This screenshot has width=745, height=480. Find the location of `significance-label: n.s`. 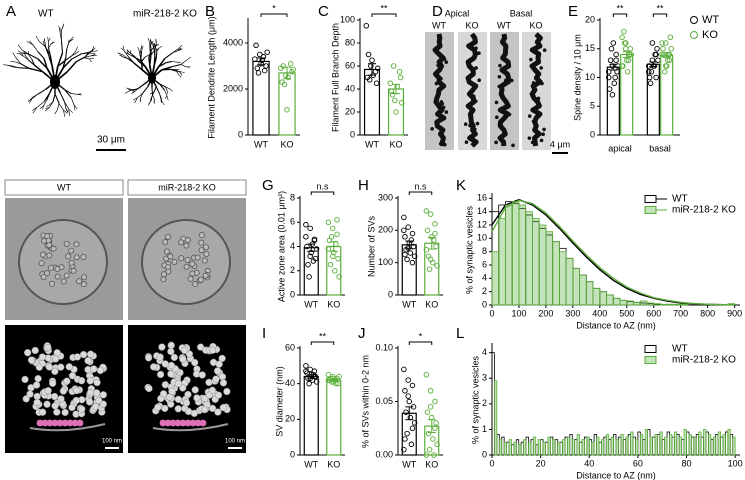

significance-label: n.s is located at coordinates (420, 186).